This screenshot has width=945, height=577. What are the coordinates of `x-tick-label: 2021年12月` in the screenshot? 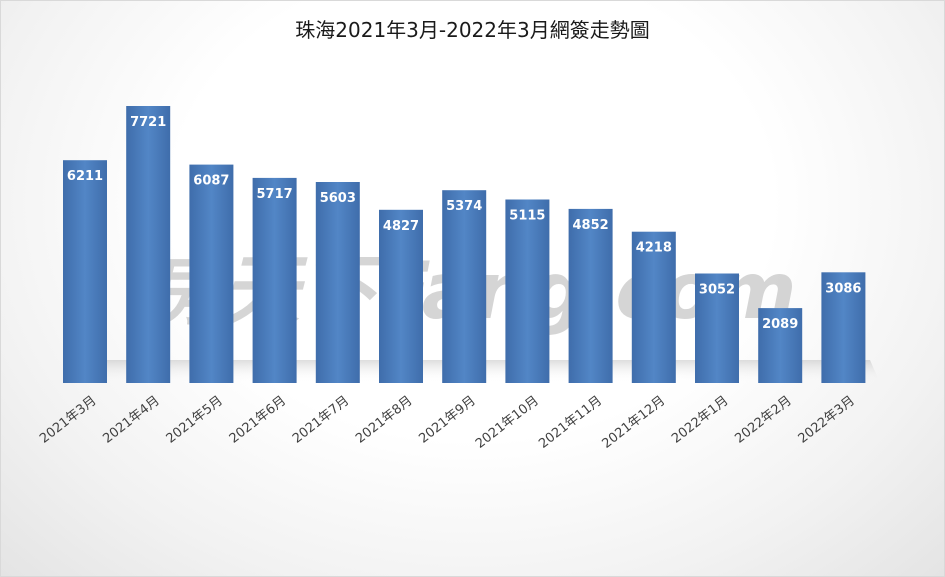 It's located at (633, 422).